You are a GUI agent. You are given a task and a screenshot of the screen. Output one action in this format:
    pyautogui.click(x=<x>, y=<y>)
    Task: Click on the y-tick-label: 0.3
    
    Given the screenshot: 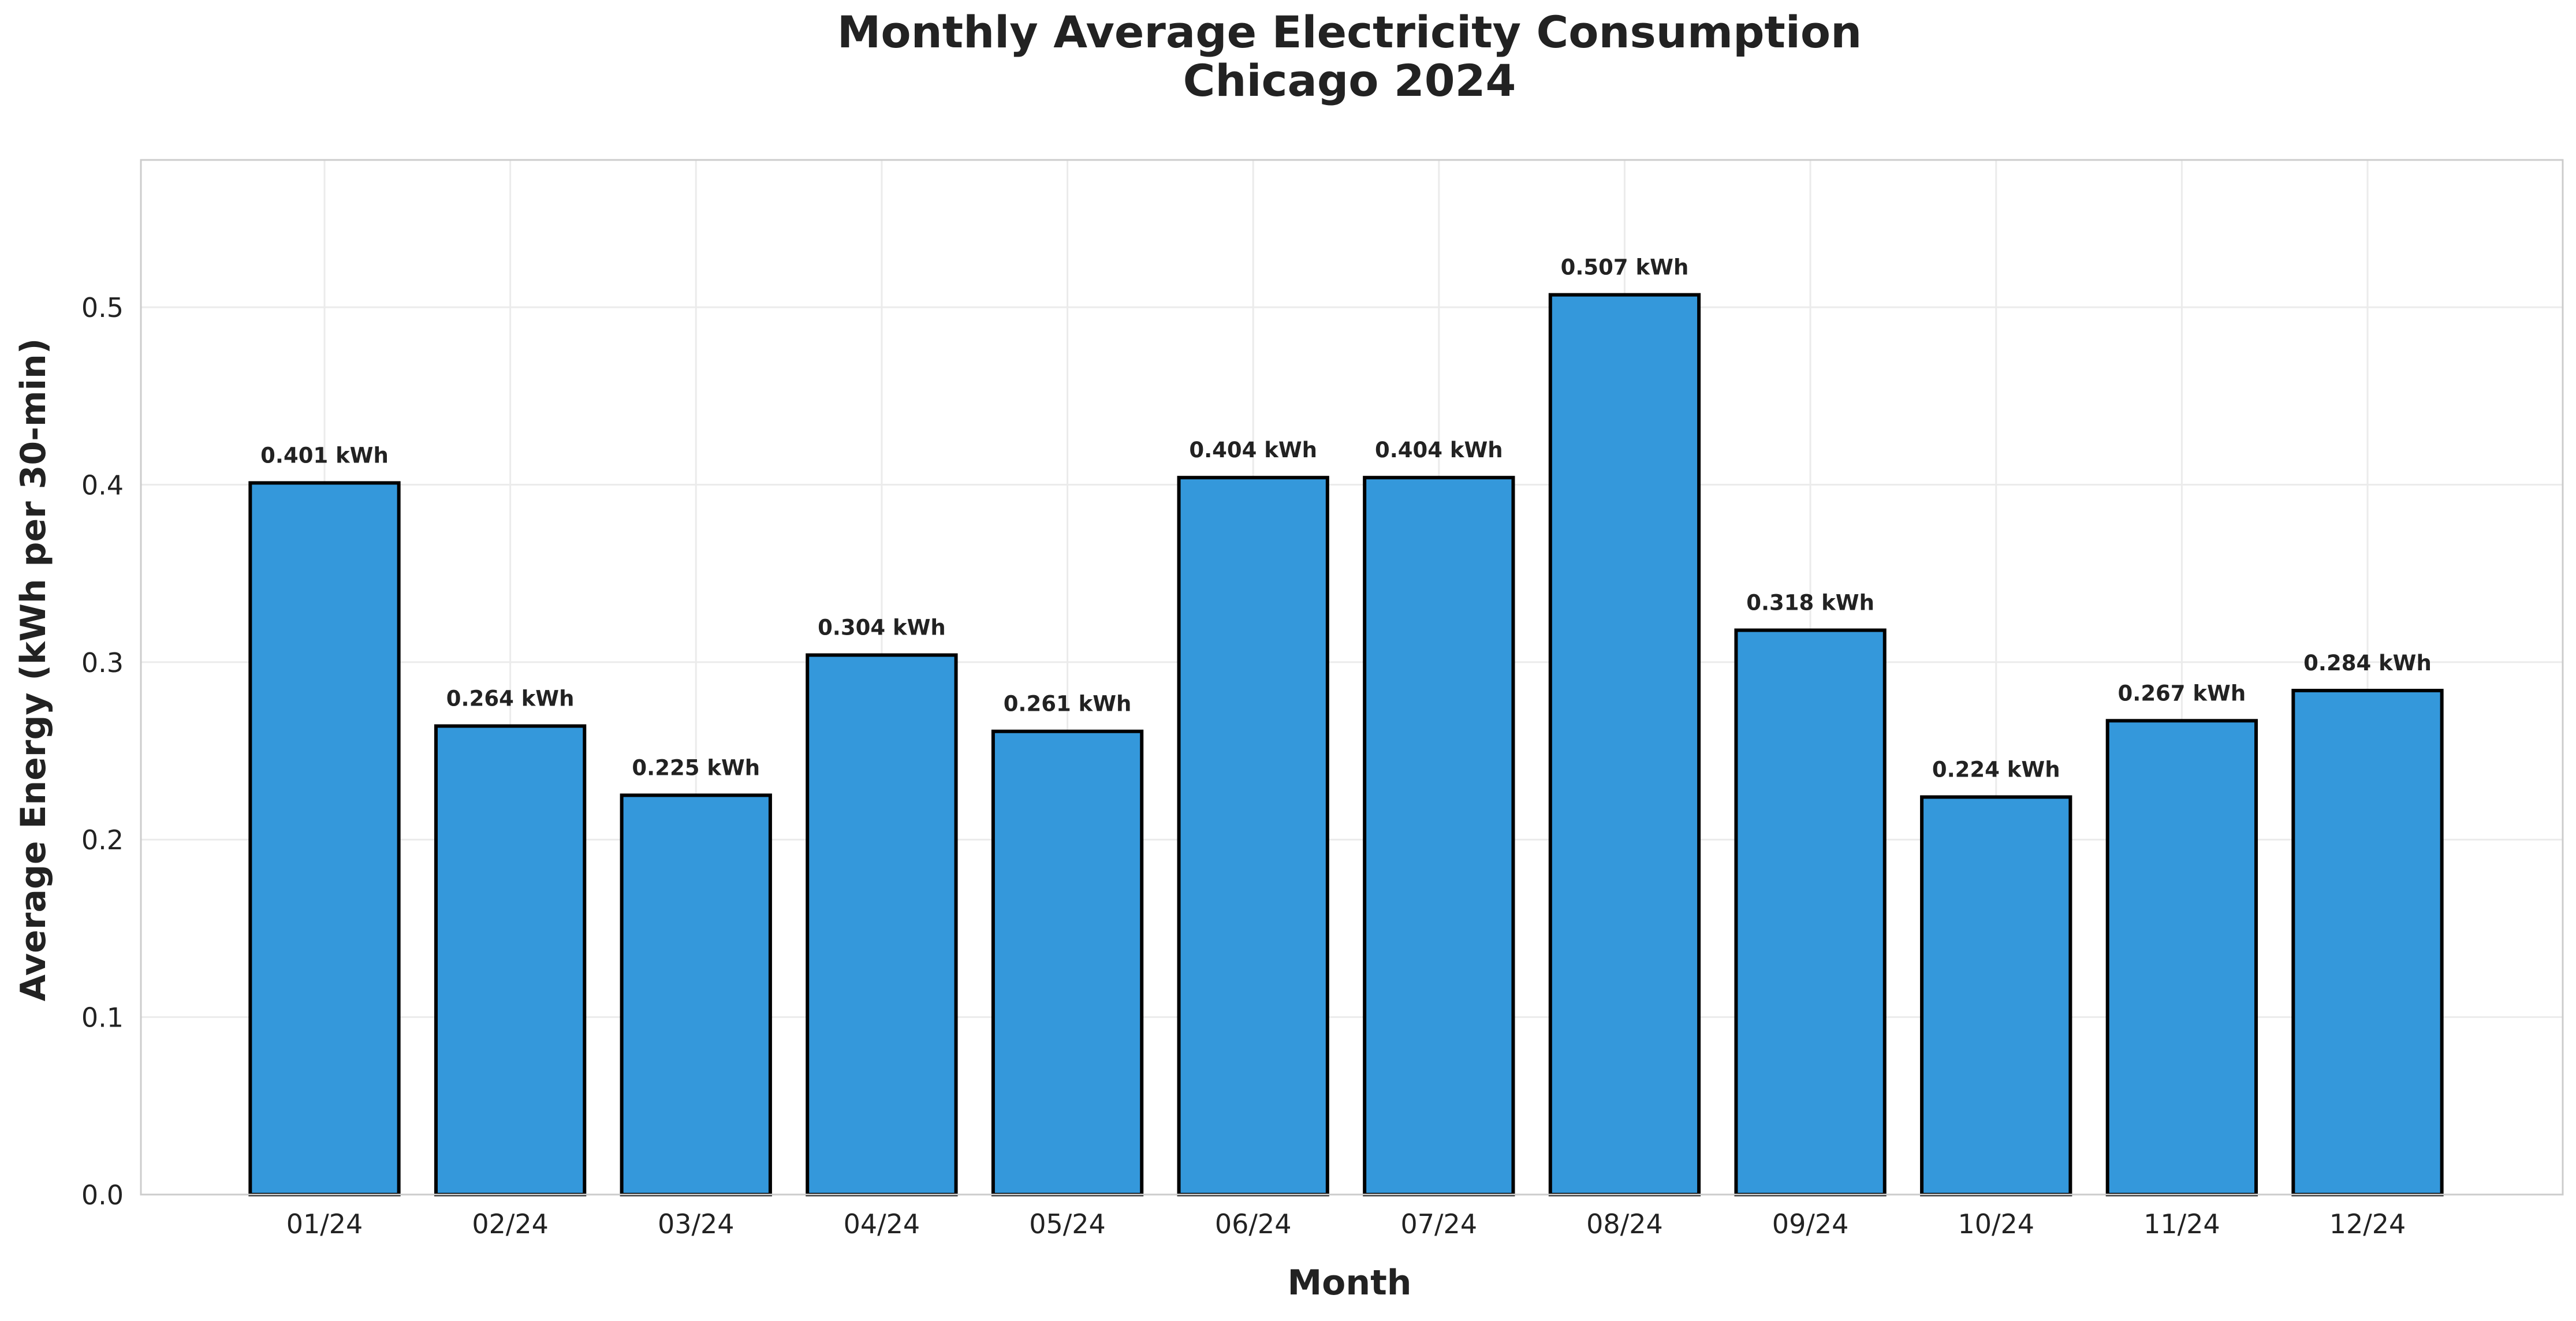 What is the action you would take?
    pyautogui.click(x=103, y=663)
    